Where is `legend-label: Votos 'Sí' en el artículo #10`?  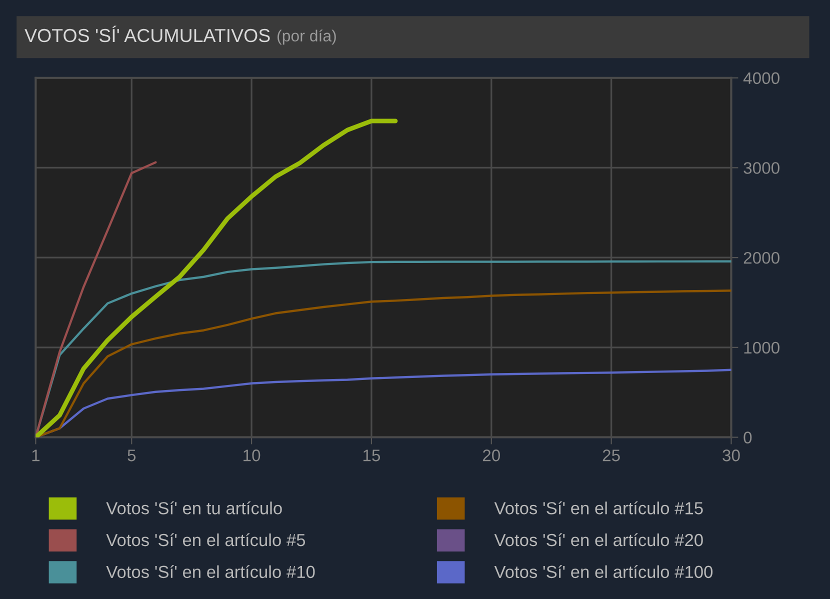 legend-label: Votos 'Sí' en el artículo #10 is located at coordinates (210, 571).